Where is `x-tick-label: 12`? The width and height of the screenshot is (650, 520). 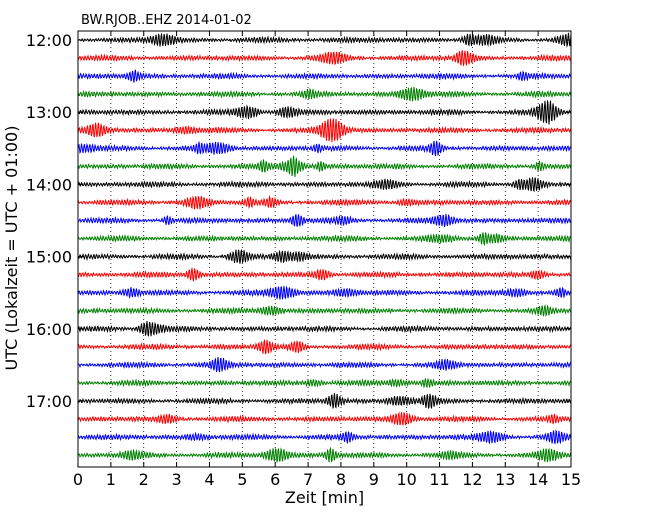
x-tick-label: 12 is located at coordinates (472, 479).